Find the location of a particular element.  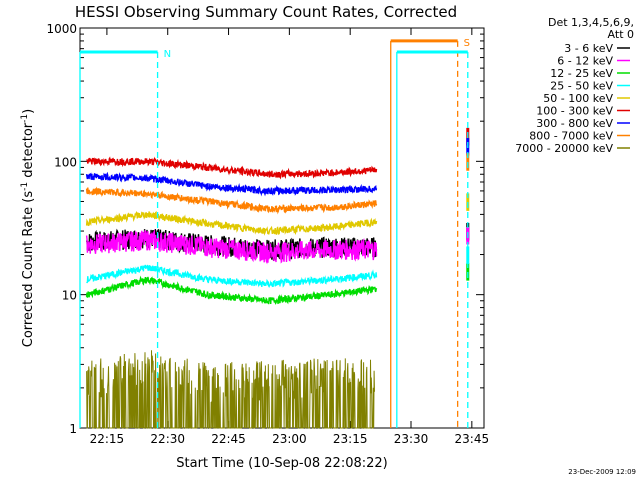

y-tick-label: 10 is located at coordinates (69, 296).